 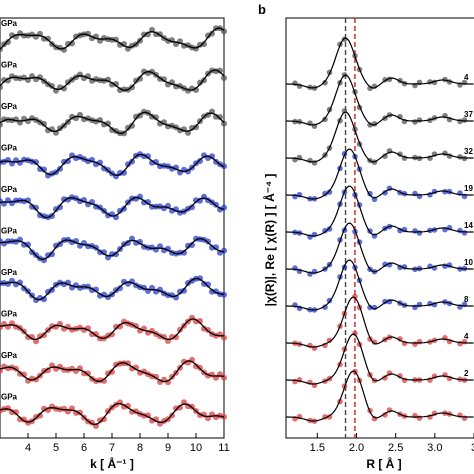 What do you see at coordinates (262, 9) in the screenshot?
I see `panel-b-letter: b` at bounding box center [262, 9].